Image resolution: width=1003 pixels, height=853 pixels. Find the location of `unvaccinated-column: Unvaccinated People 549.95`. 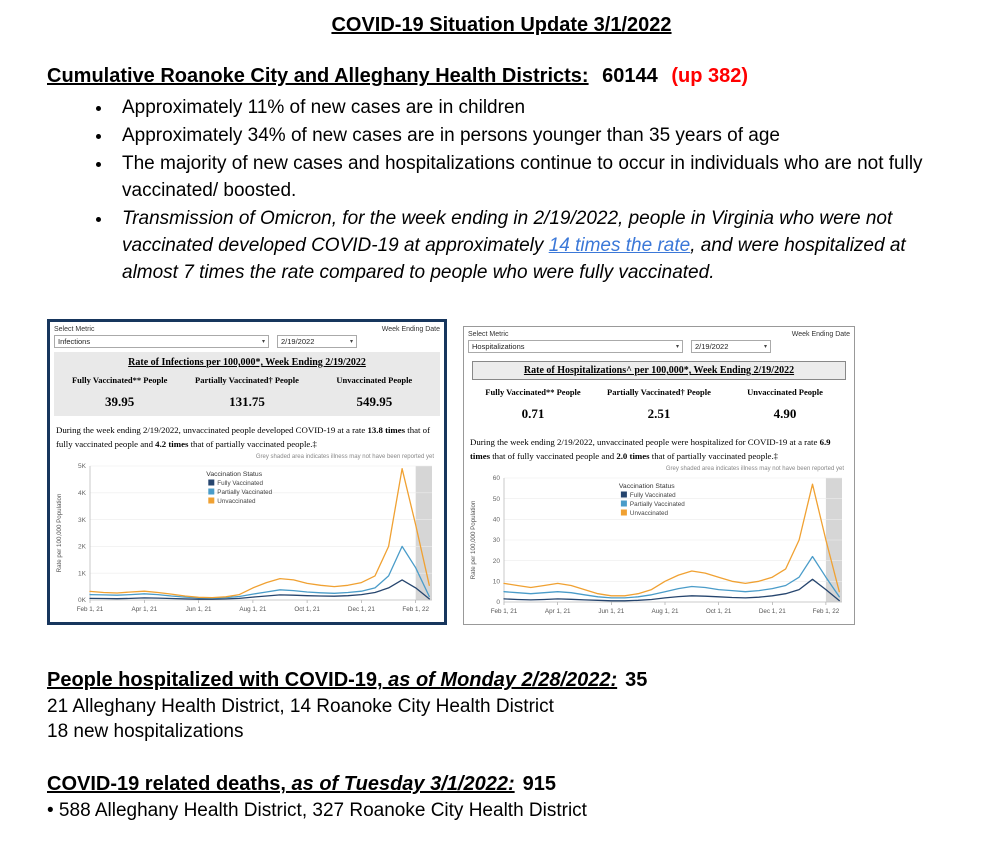

unvaccinated-column: Unvaccinated People 549.95 is located at coordinates (374, 392).